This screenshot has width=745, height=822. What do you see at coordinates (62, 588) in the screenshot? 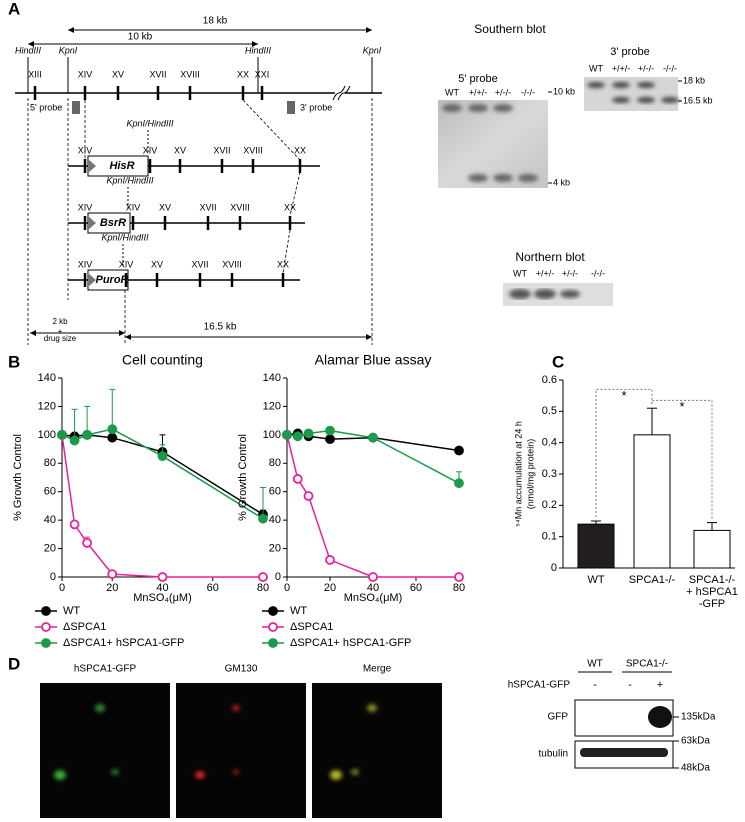
I see `x-tick-label: 0` at bounding box center [62, 588].